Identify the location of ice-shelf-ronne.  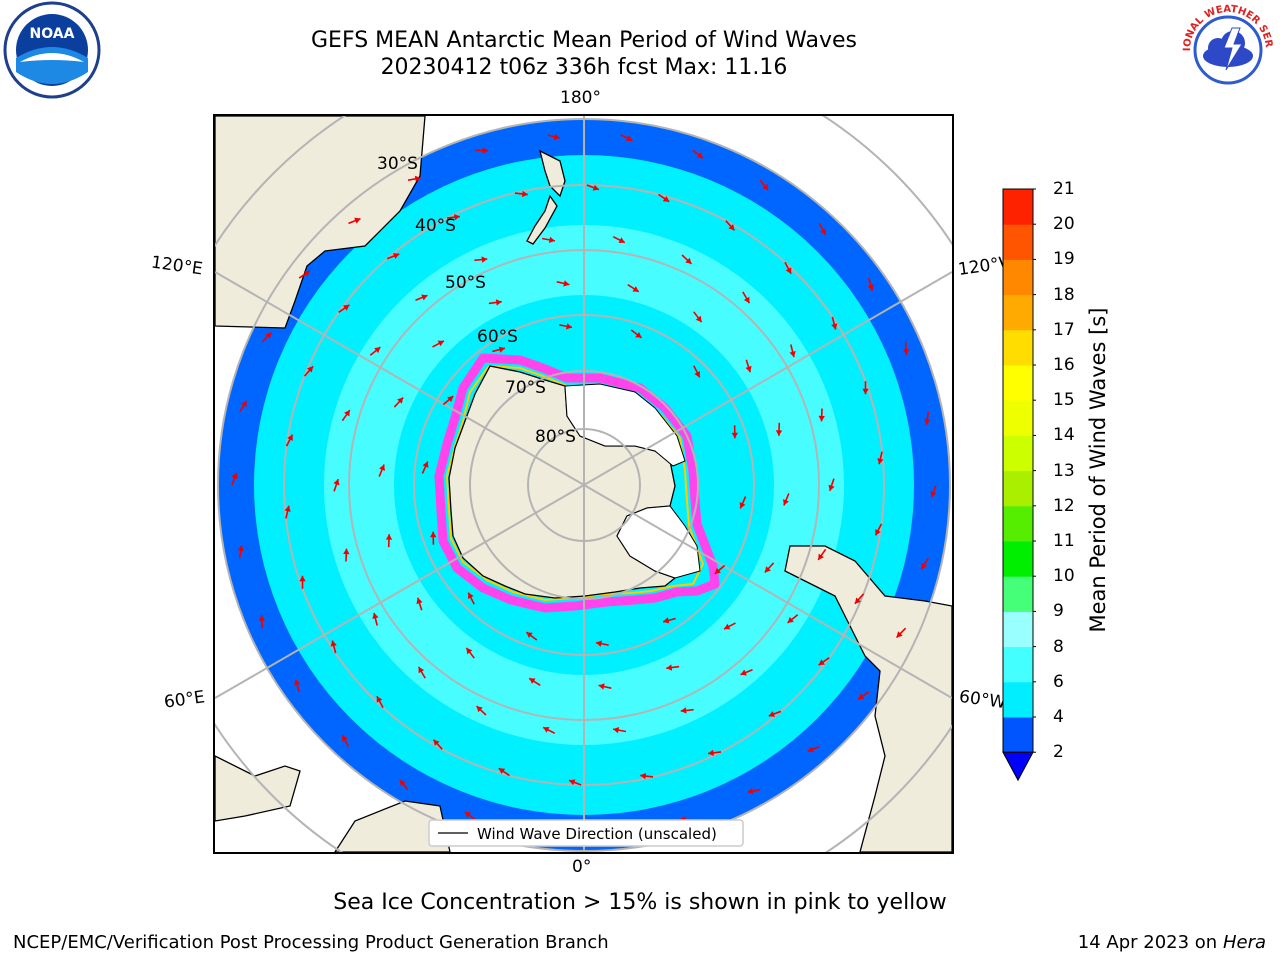
(658, 542).